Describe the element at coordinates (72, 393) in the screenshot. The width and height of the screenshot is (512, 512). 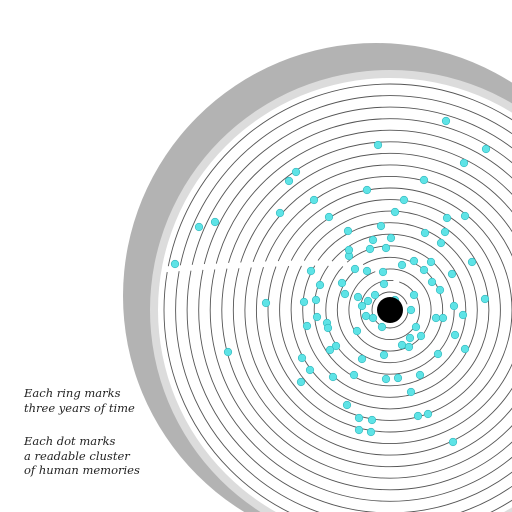
I see `ring-legend-line-1: Each ring marks` at that location.